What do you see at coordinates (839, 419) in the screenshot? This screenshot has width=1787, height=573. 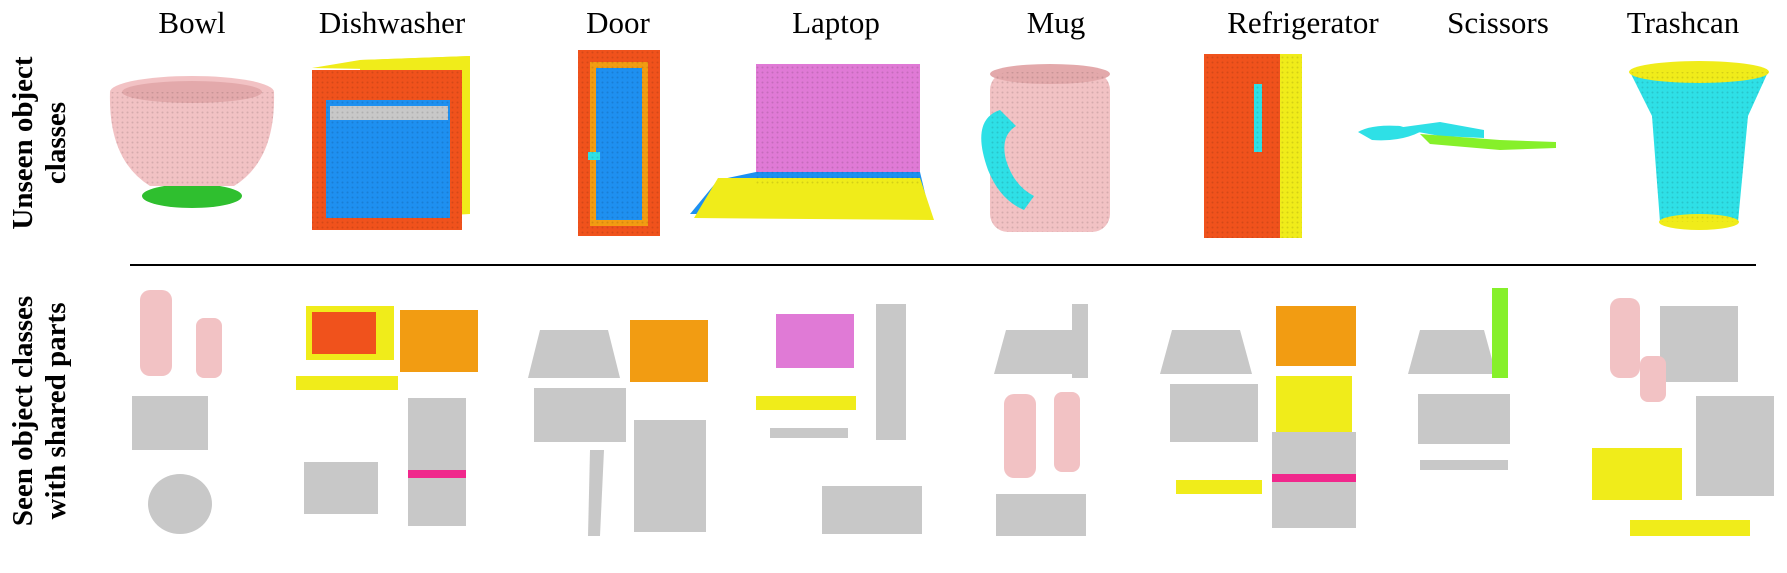 I see `seen-objects-laptop` at bounding box center [839, 419].